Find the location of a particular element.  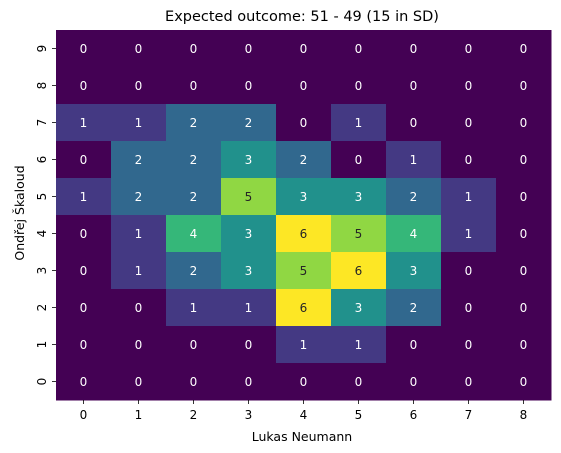

x-tick-label: 2 is located at coordinates (194, 415).